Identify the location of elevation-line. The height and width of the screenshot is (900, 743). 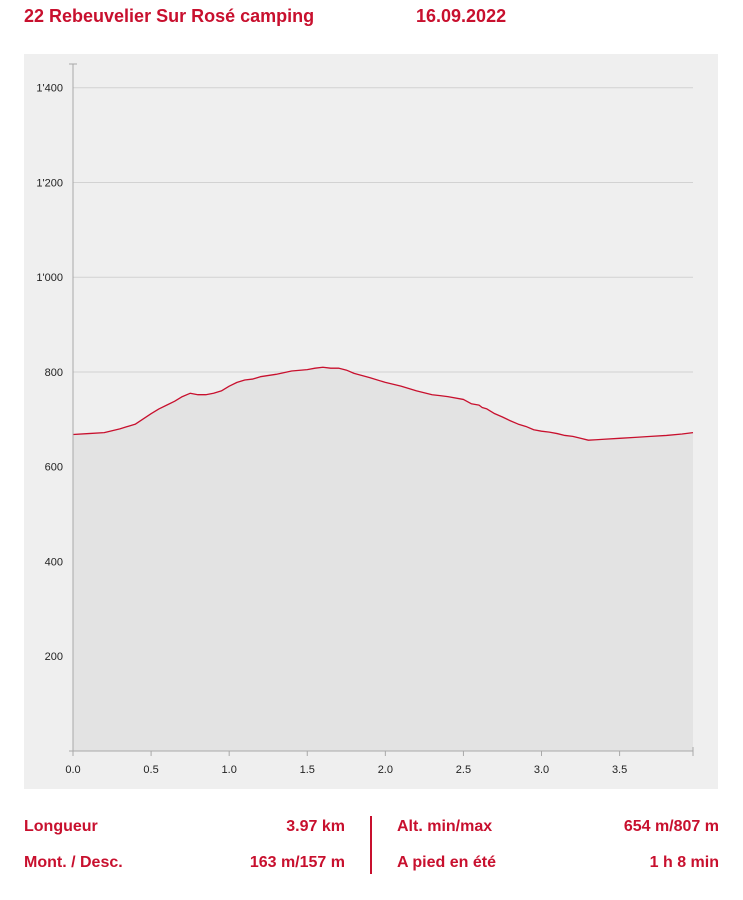
(383, 403).